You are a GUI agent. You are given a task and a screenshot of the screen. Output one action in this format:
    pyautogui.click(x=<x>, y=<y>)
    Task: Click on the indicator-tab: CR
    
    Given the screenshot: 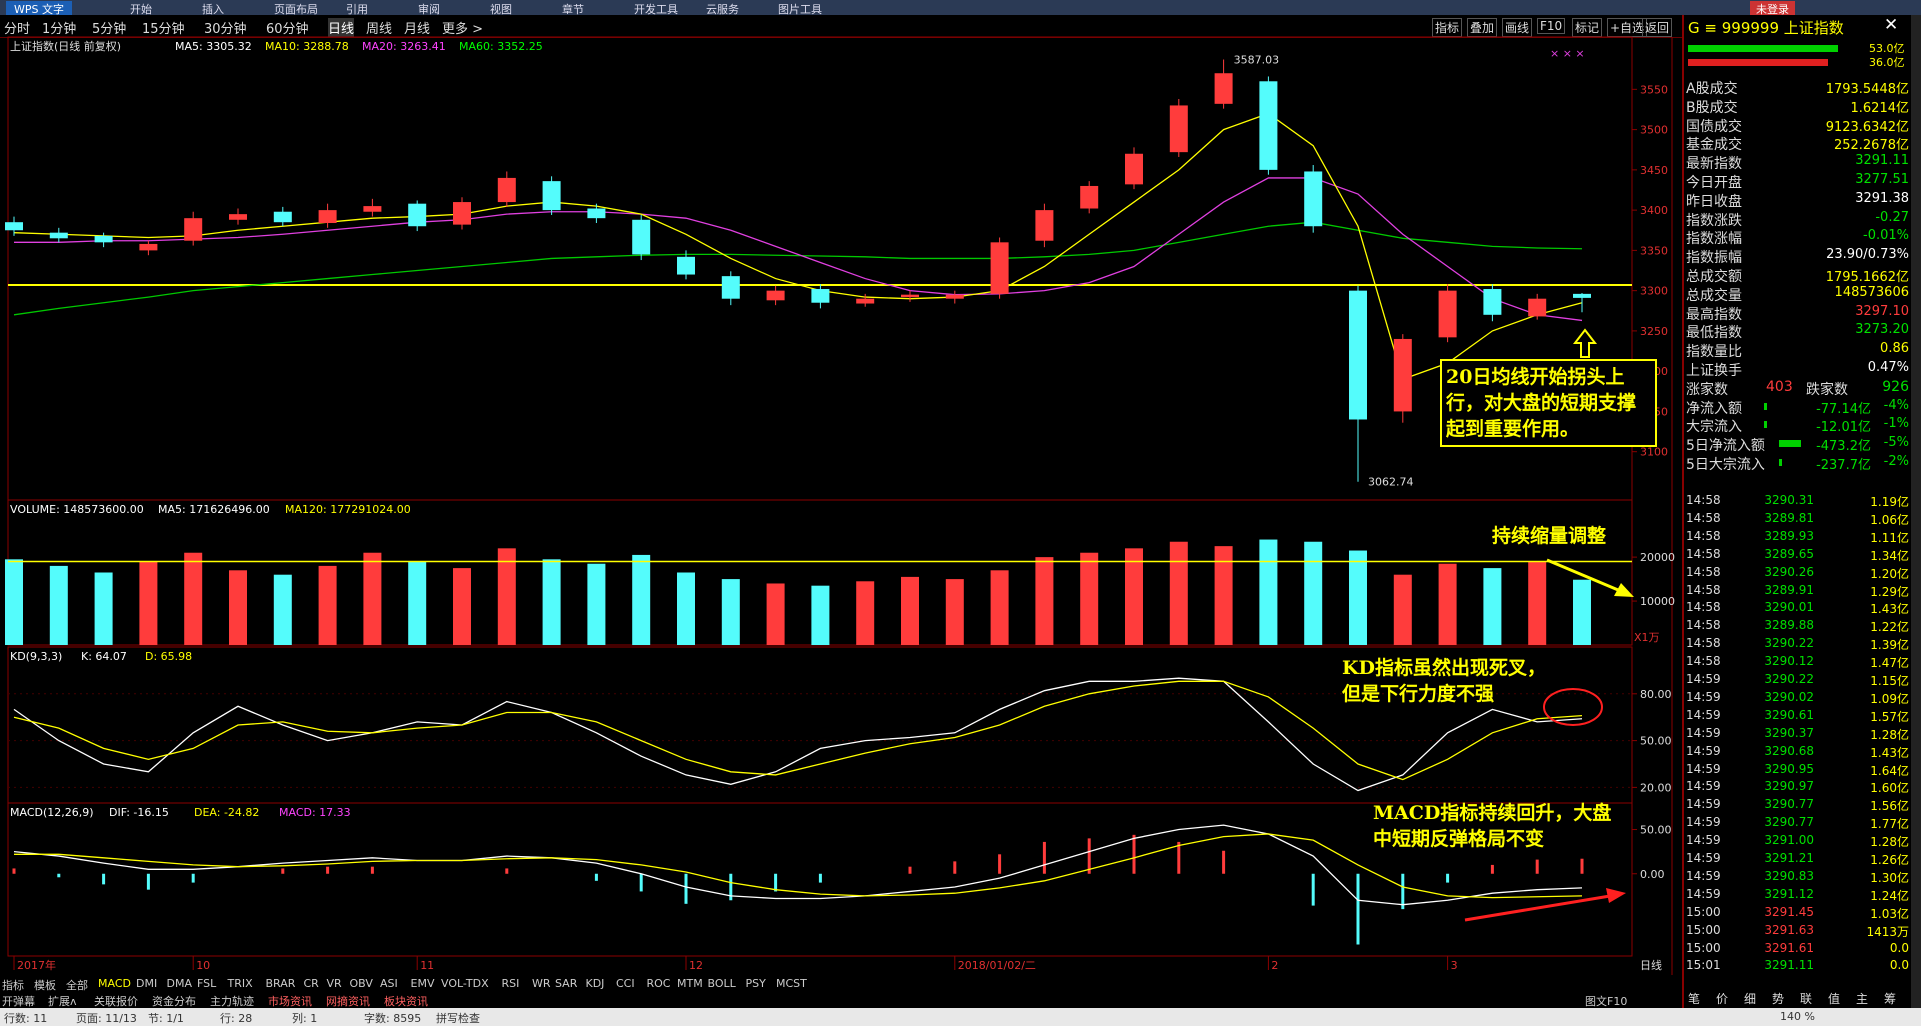 What is the action you would take?
    pyautogui.click(x=311, y=983)
    